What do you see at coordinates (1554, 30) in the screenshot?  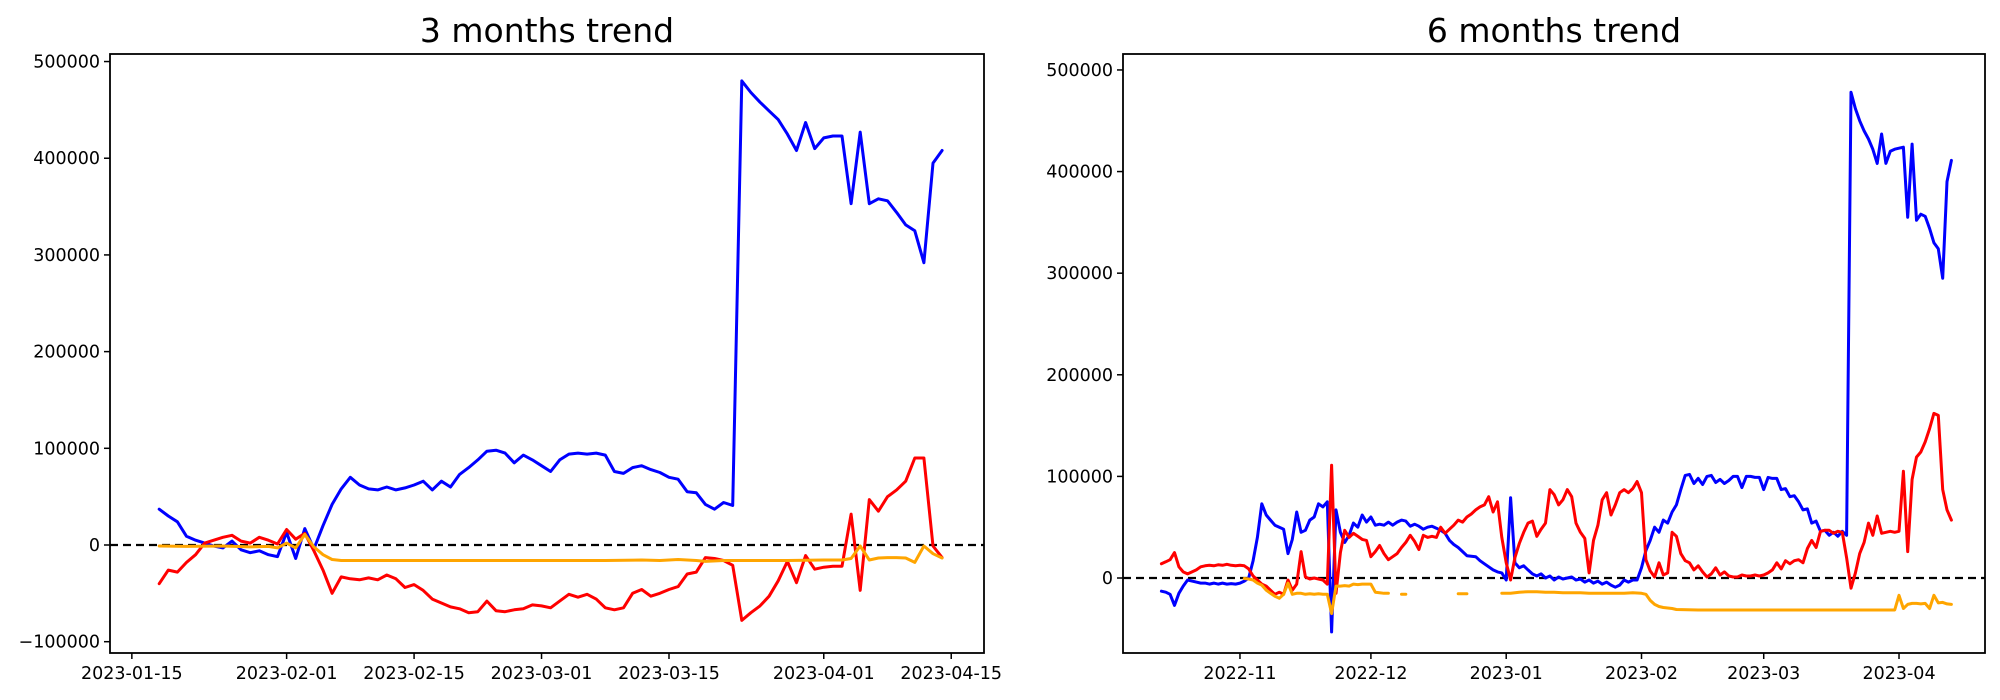 I see `chart-title: 6 months trend` at bounding box center [1554, 30].